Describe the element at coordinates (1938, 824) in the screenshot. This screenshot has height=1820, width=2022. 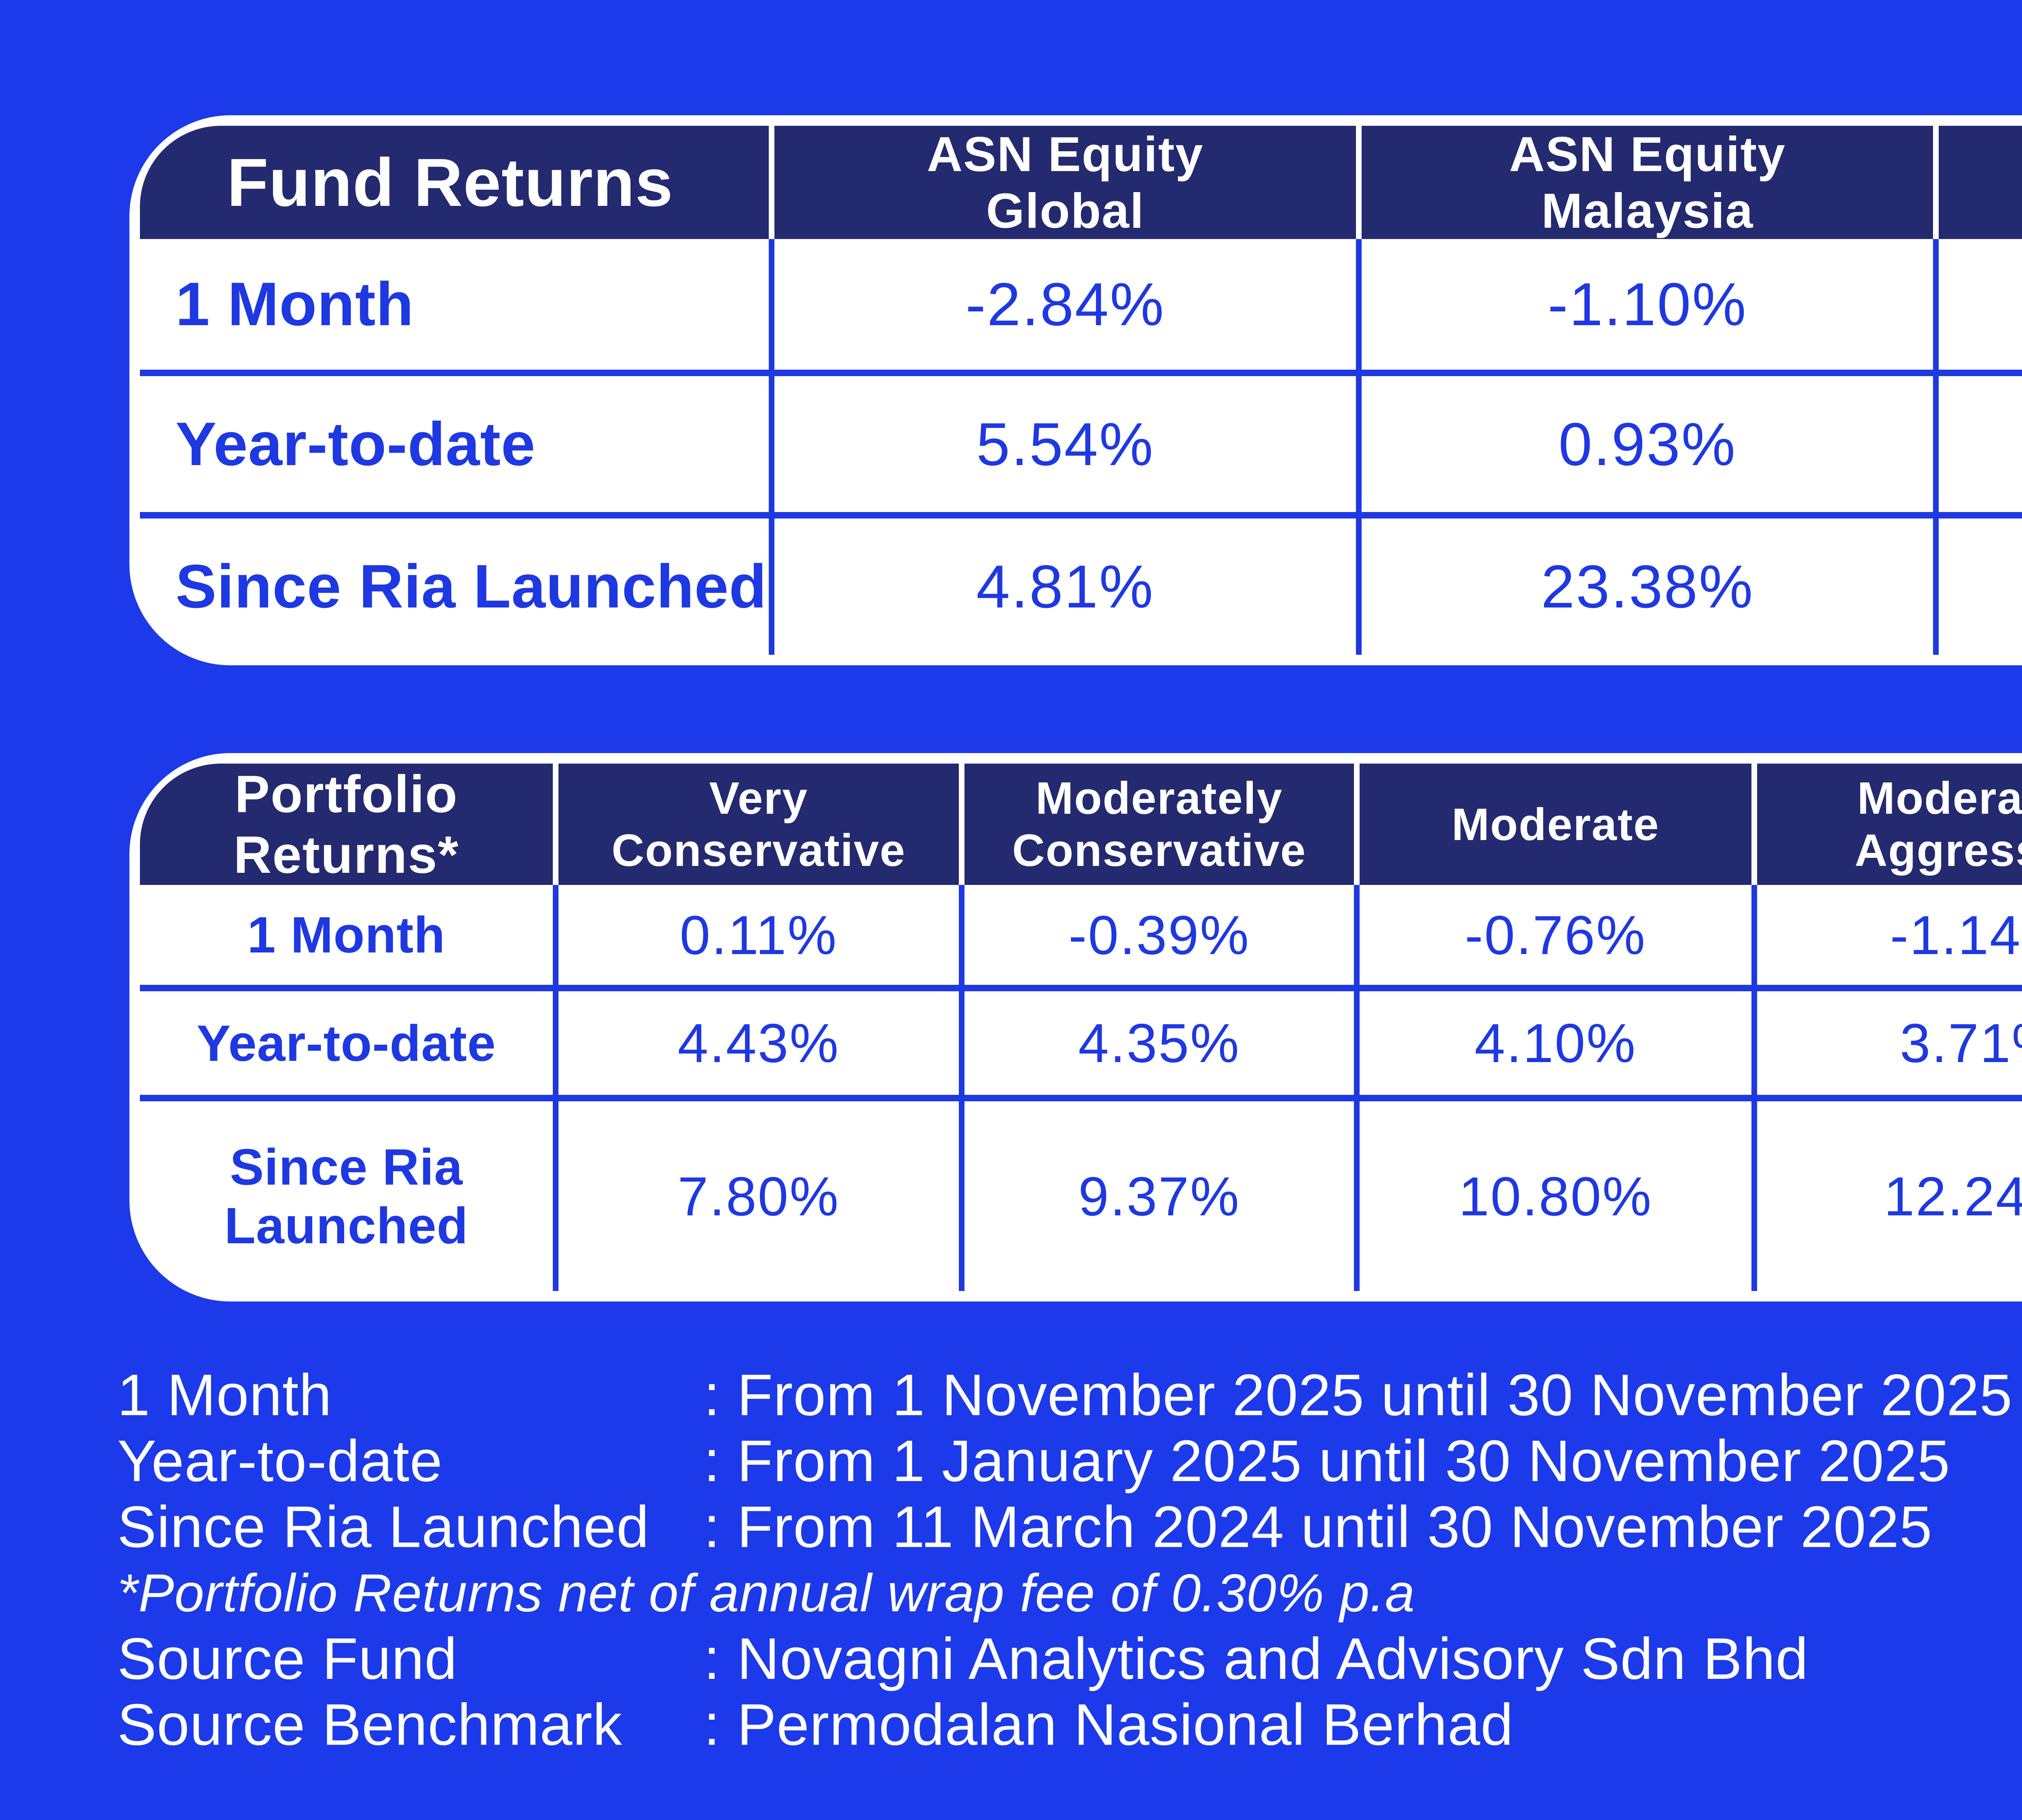
I see `column-header-label: Moderately Aggressive` at that location.